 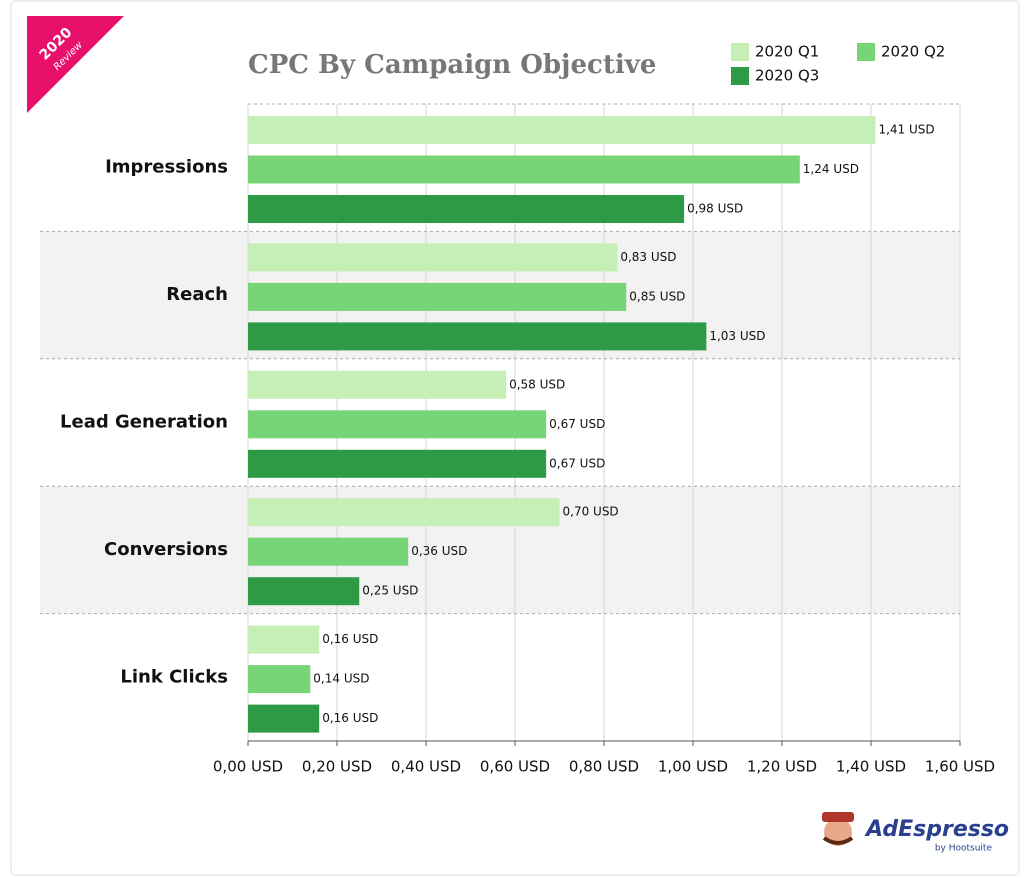 I want to click on x-tick-label: 0,00 USD, so click(x=248, y=767).